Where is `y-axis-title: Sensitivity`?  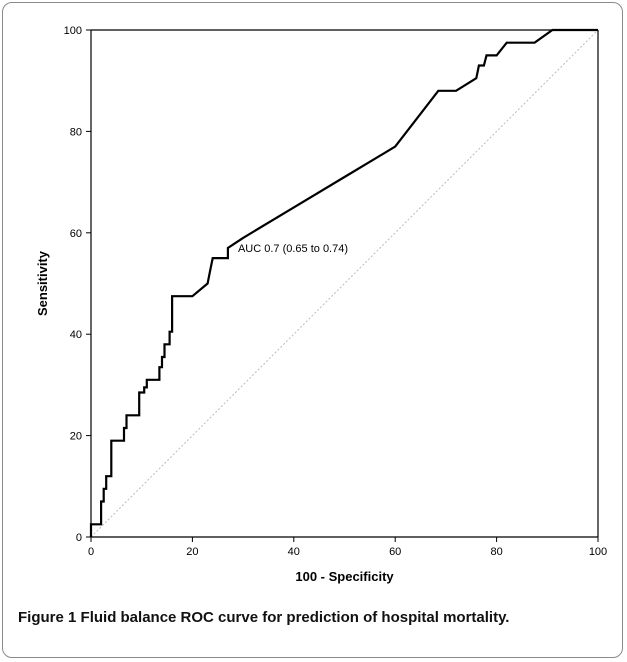 y-axis-title: Sensitivity is located at coordinates (42, 283).